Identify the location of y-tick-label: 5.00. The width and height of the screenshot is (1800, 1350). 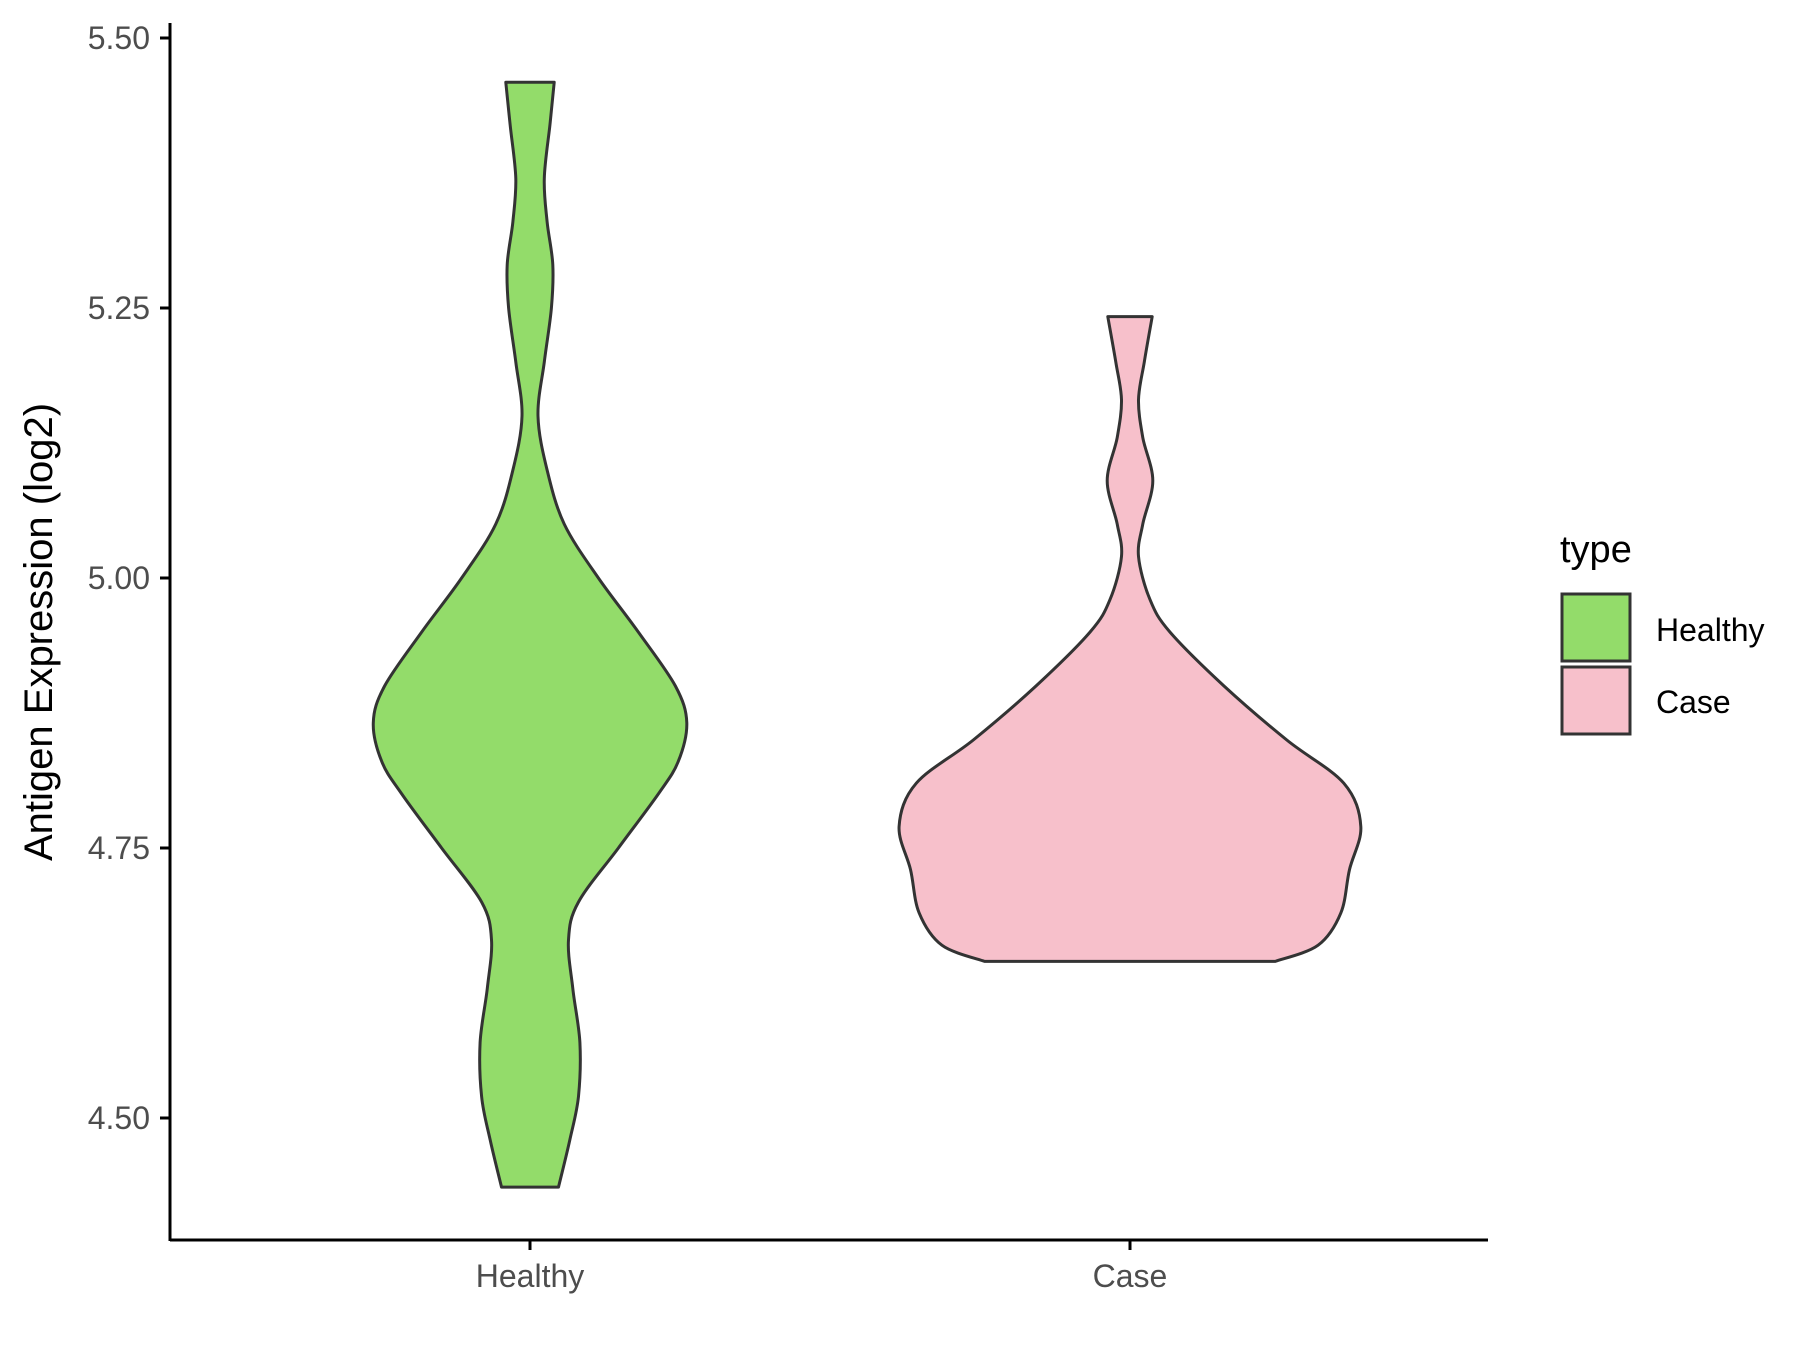
(119, 578).